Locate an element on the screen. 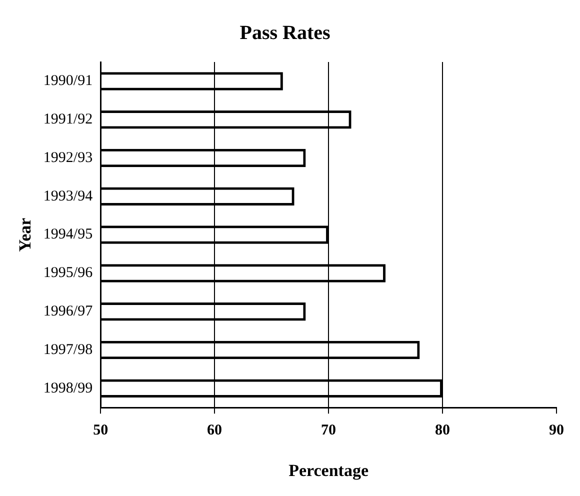 The height and width of the screenshot is (496, 580). y-tick-label: 1996/97 is located at coordinates (68, 312).